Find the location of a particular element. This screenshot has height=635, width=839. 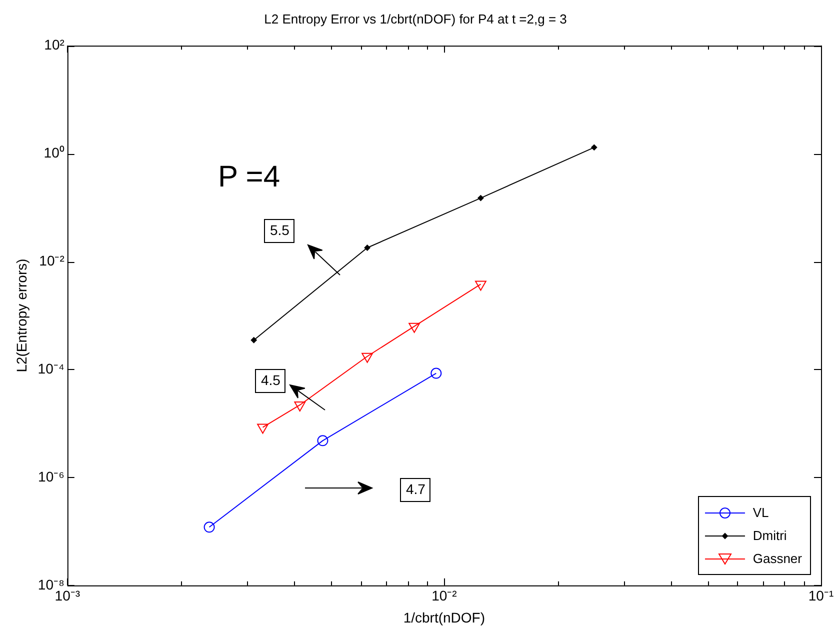

annotation: P =4 is located at coordinates (249, 177).